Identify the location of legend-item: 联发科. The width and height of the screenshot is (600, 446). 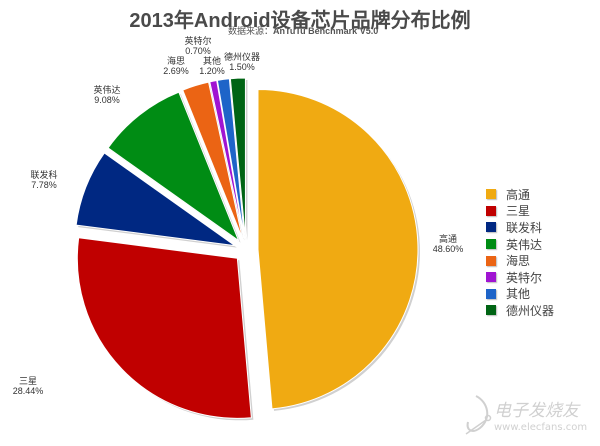
(520, 227).